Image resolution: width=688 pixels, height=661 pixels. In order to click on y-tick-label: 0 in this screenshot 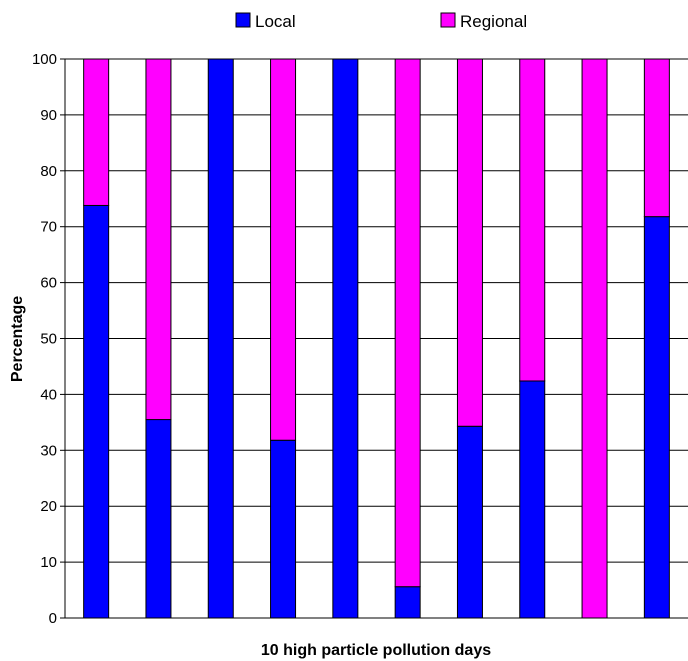, I will do `click(53, 618)`.